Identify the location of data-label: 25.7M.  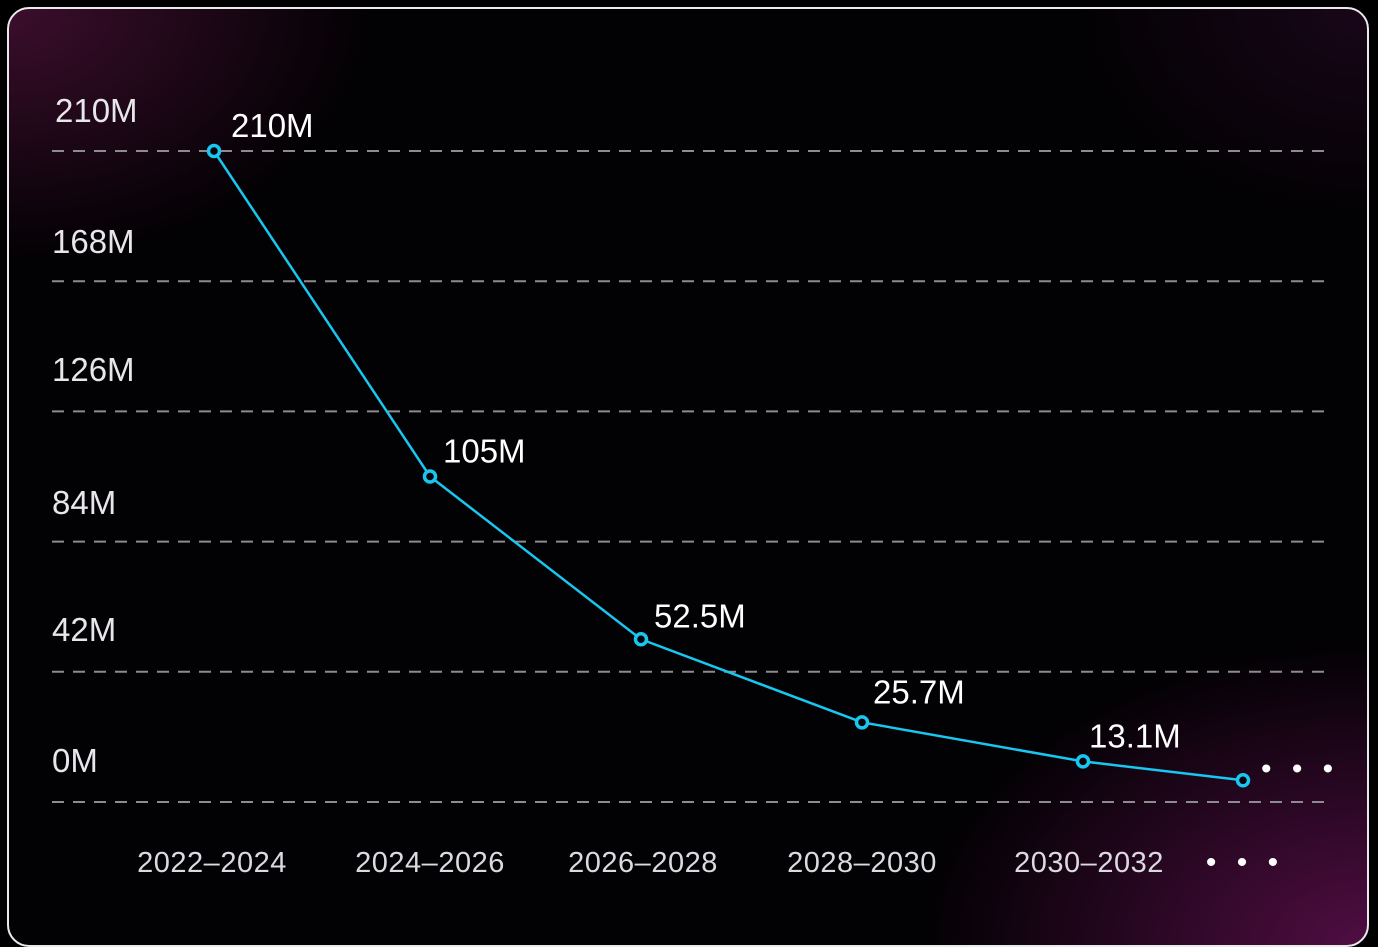
(919, 691).